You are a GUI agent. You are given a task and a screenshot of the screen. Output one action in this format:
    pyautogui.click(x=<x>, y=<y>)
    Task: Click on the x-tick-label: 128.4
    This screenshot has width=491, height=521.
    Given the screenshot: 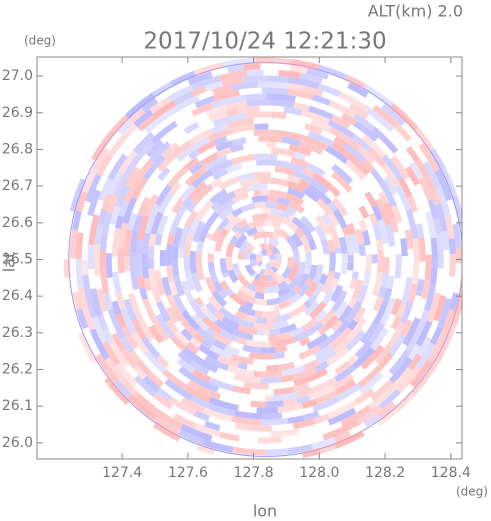 What is the action you would take?
    pyautogui.click(x=451, y=473)
    